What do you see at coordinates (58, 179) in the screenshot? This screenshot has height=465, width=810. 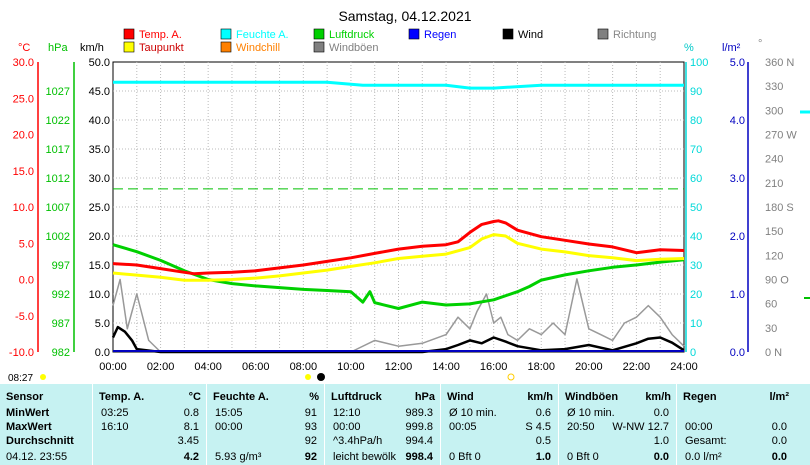 I see `pressure-tick-3: 1012` at bounding box center [58, 179].